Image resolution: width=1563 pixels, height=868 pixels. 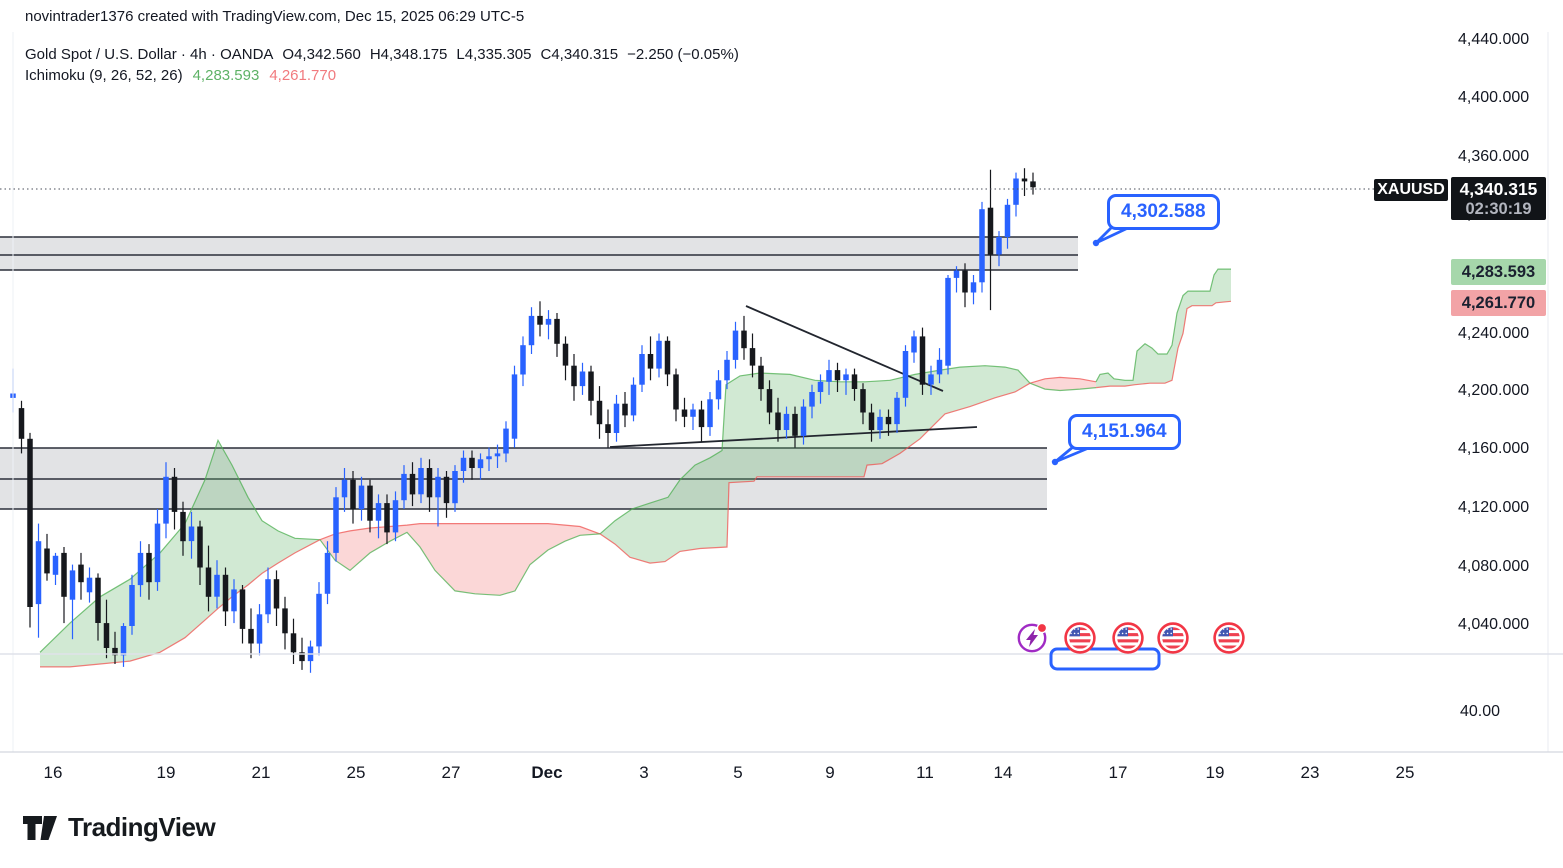 I want to click on time-scale-label: 19, so click(x=1215, y=772).